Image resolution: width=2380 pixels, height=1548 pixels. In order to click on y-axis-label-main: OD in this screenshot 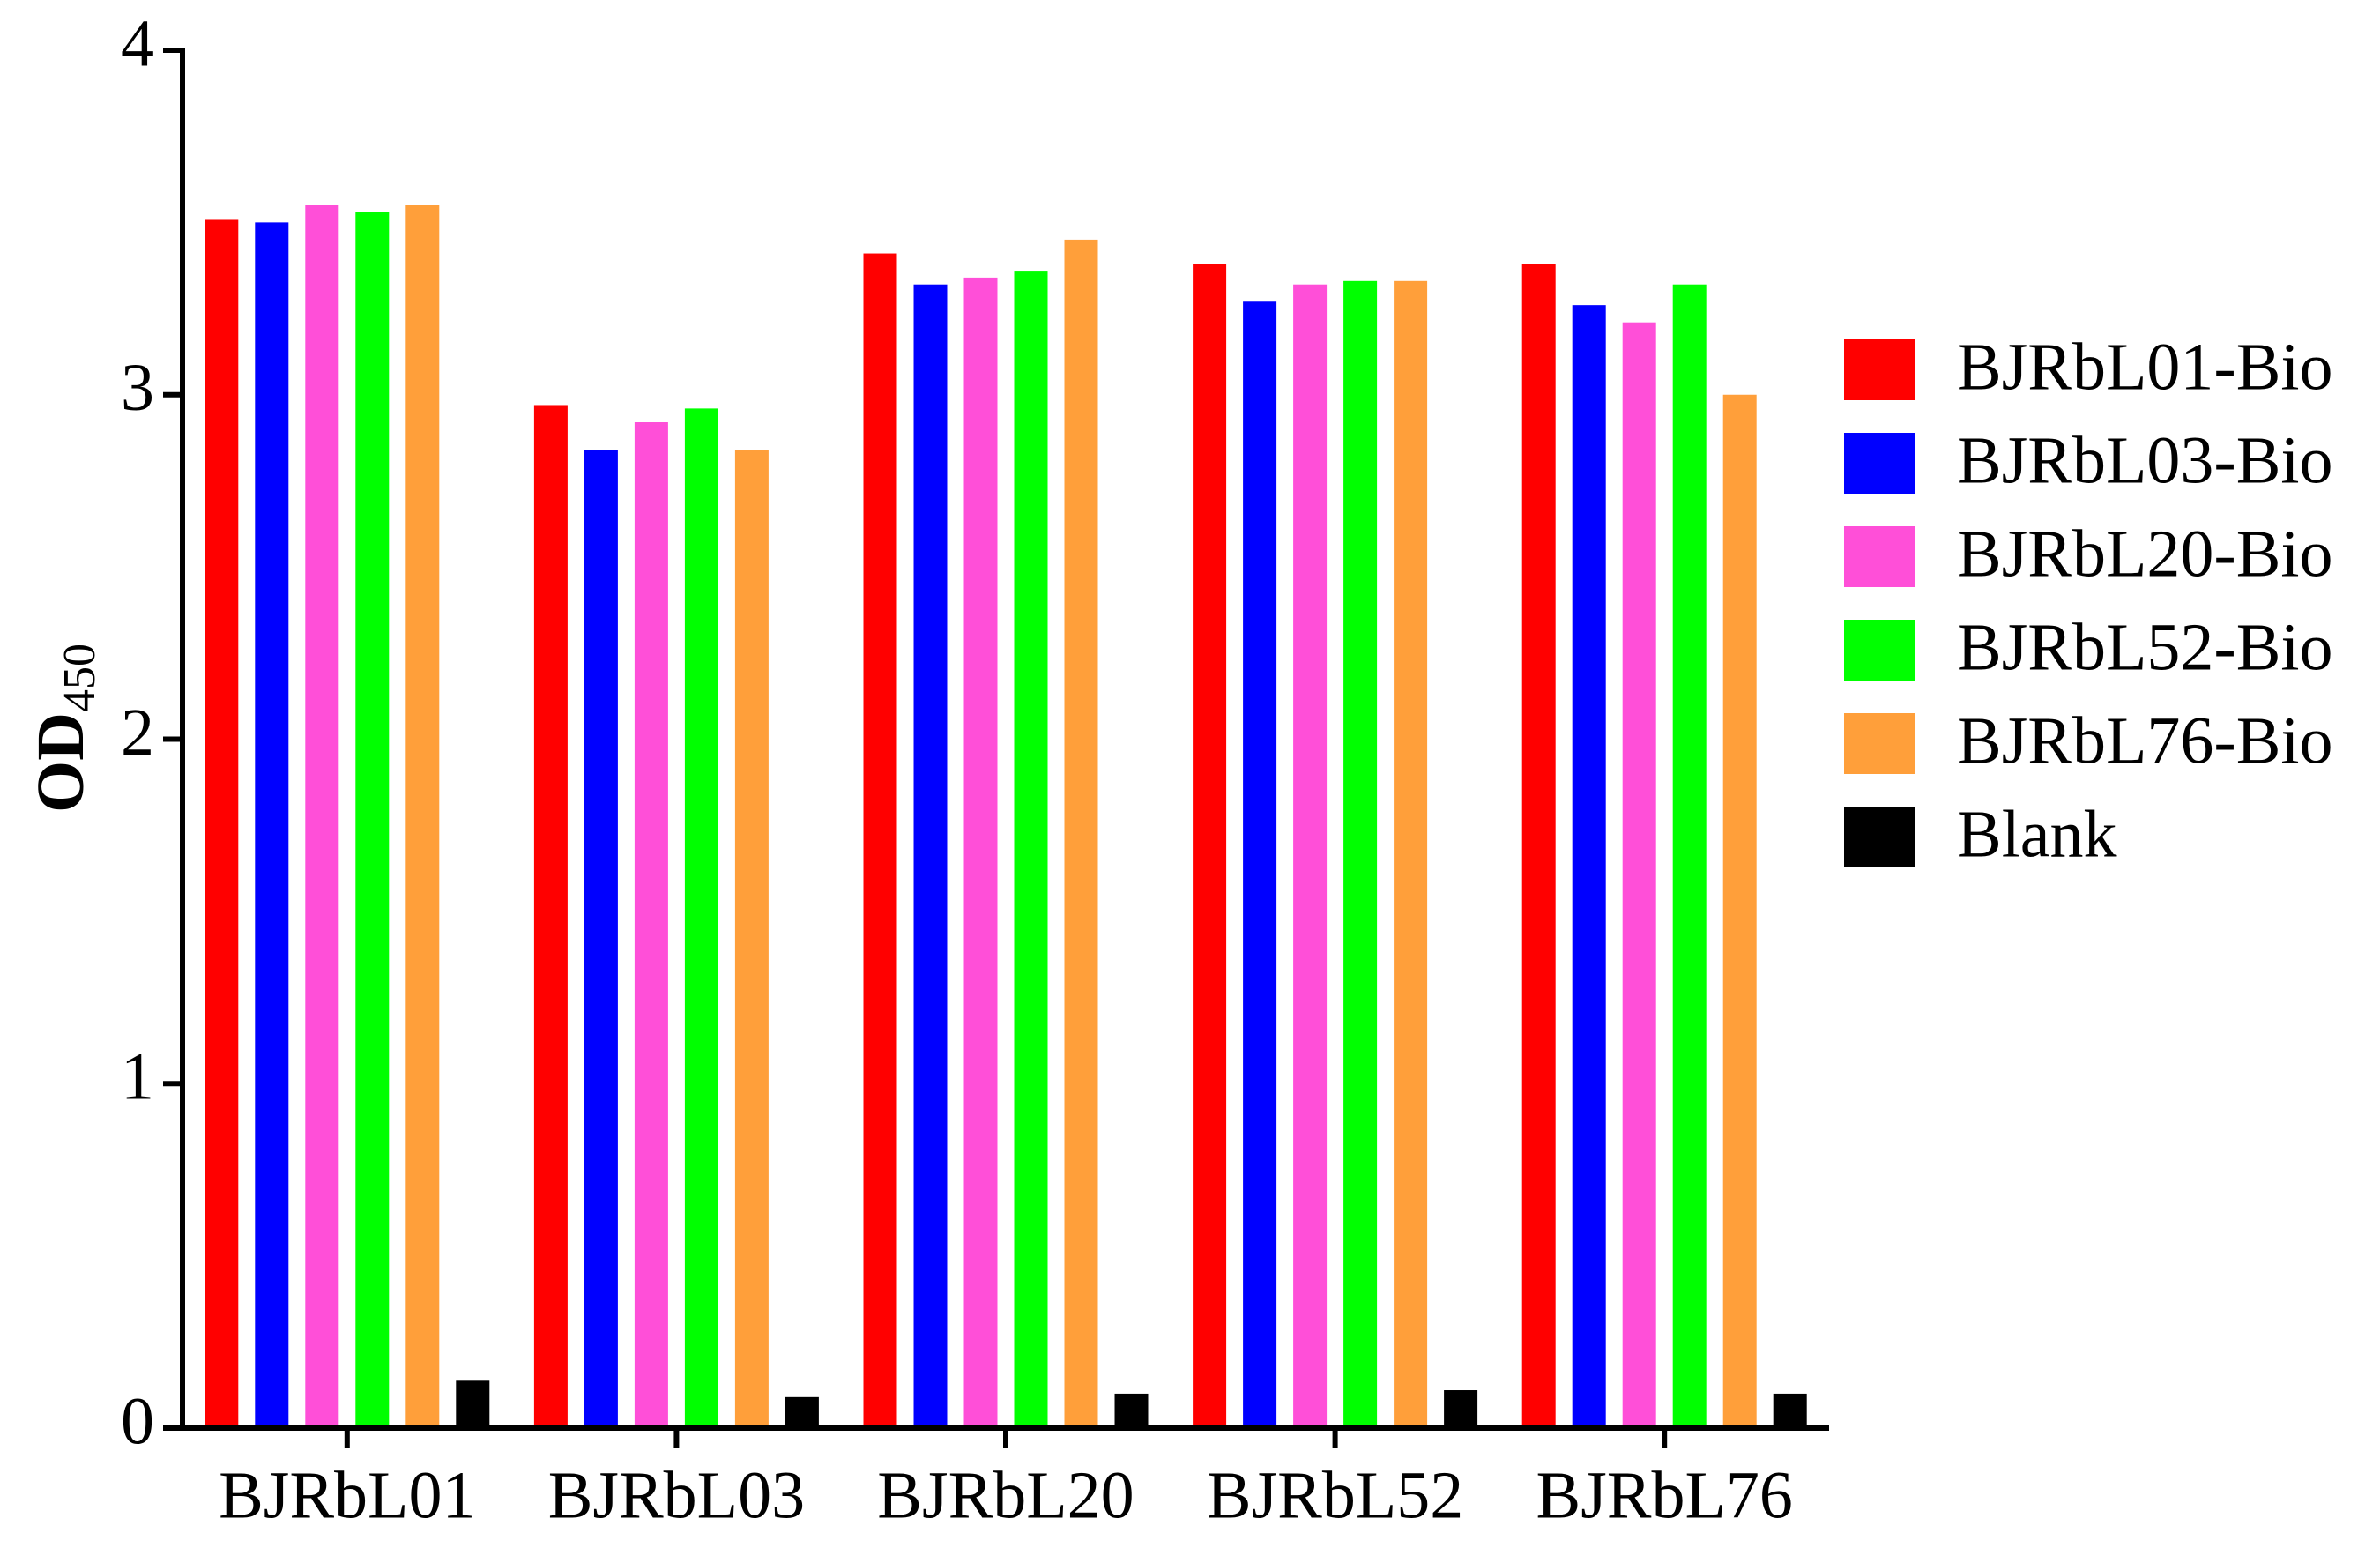, I will do `click(61, 763)`.